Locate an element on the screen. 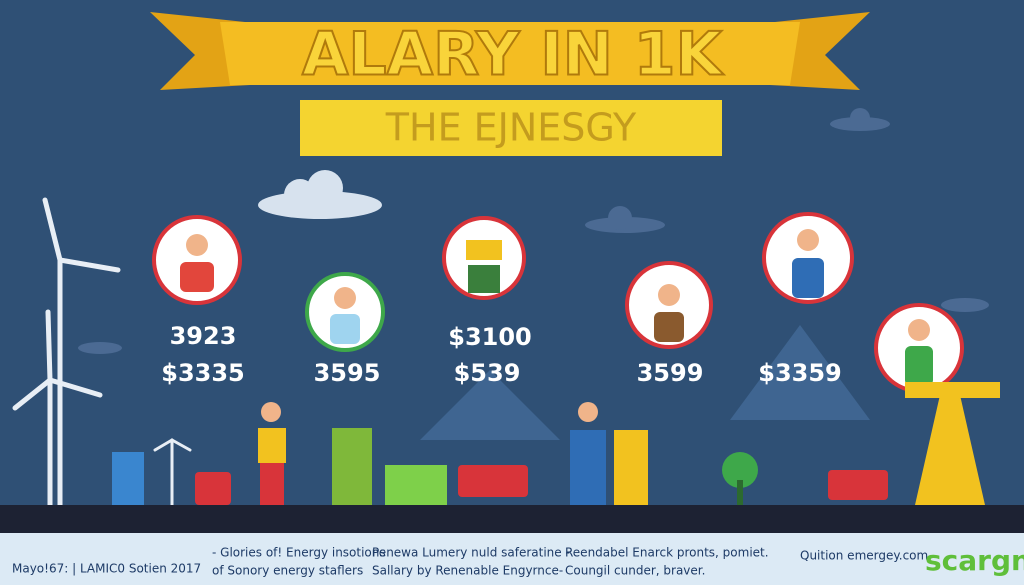 This screenshot has height=585, width=1024. footer-credit: Mayo!67: | LAMIC0 Sotien 2017 is located at coordinates (106, 569).